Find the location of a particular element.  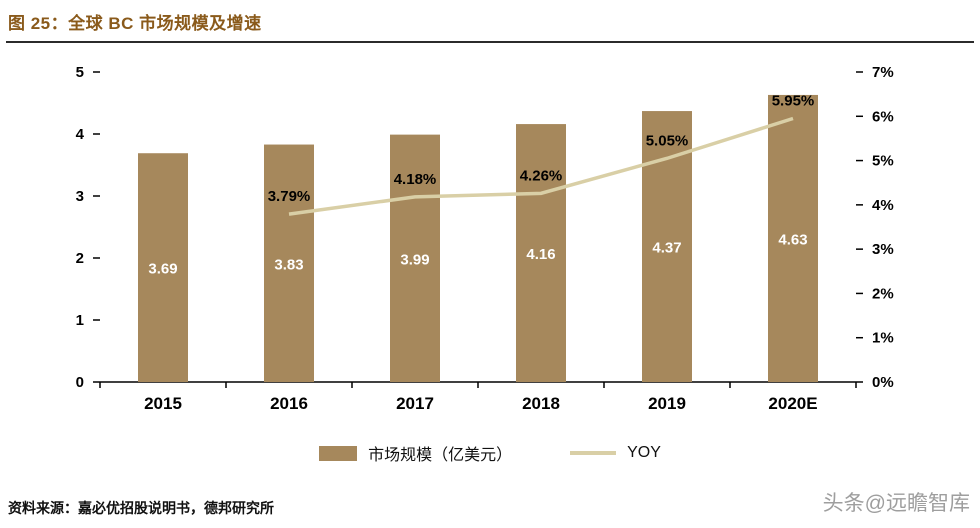

legend-item-market-size: 市场规模（亿美元） is located at coordinates (415, 453).